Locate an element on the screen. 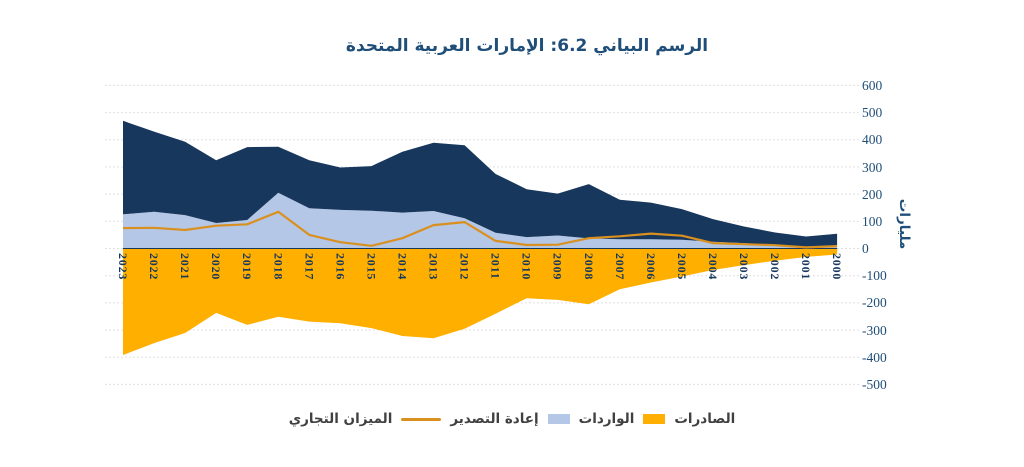  legend-label: إعادة التصدير is located at coordinates (494, 419).